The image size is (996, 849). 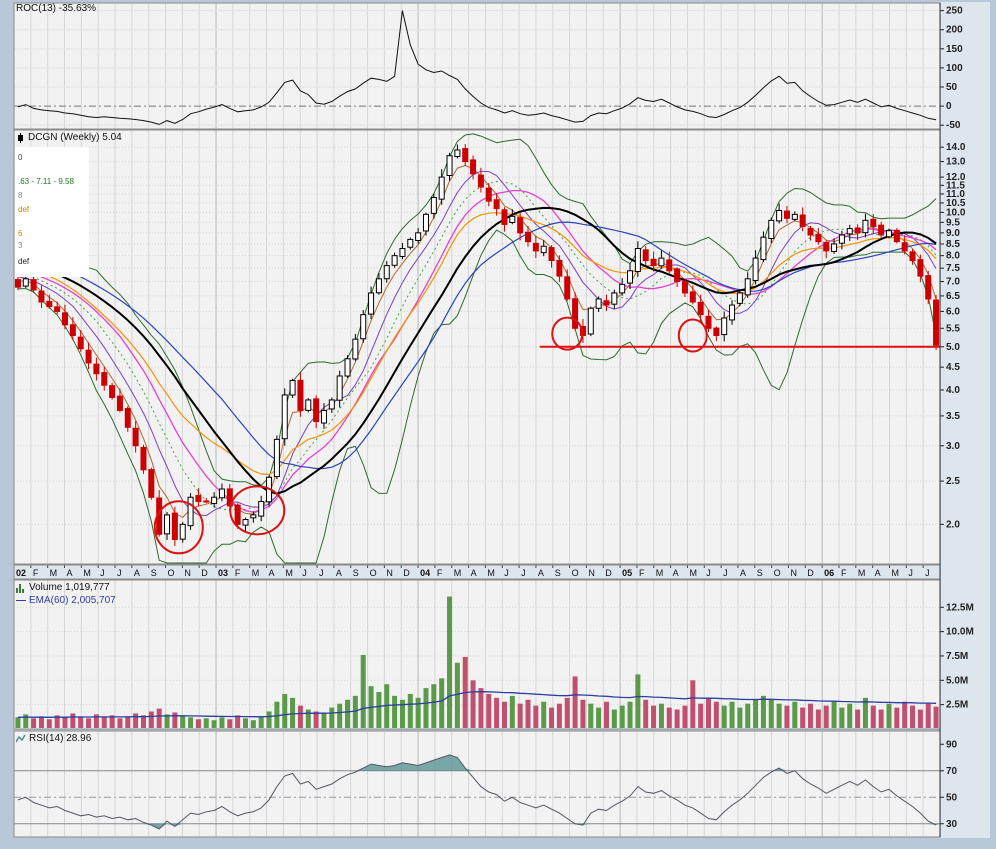 What do you see at coordinates (953, 222) in the screenshot?
I see `svg-text: 9.5` at bounding box center [953, 222].